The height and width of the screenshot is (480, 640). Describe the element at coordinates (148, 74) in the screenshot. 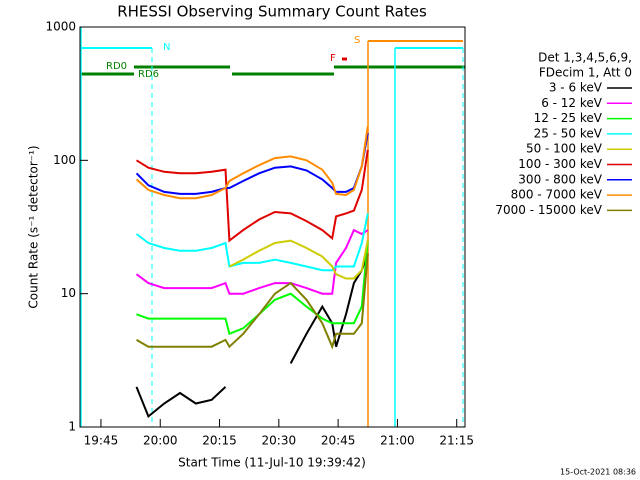

I see `annotation: RD6` at that location.